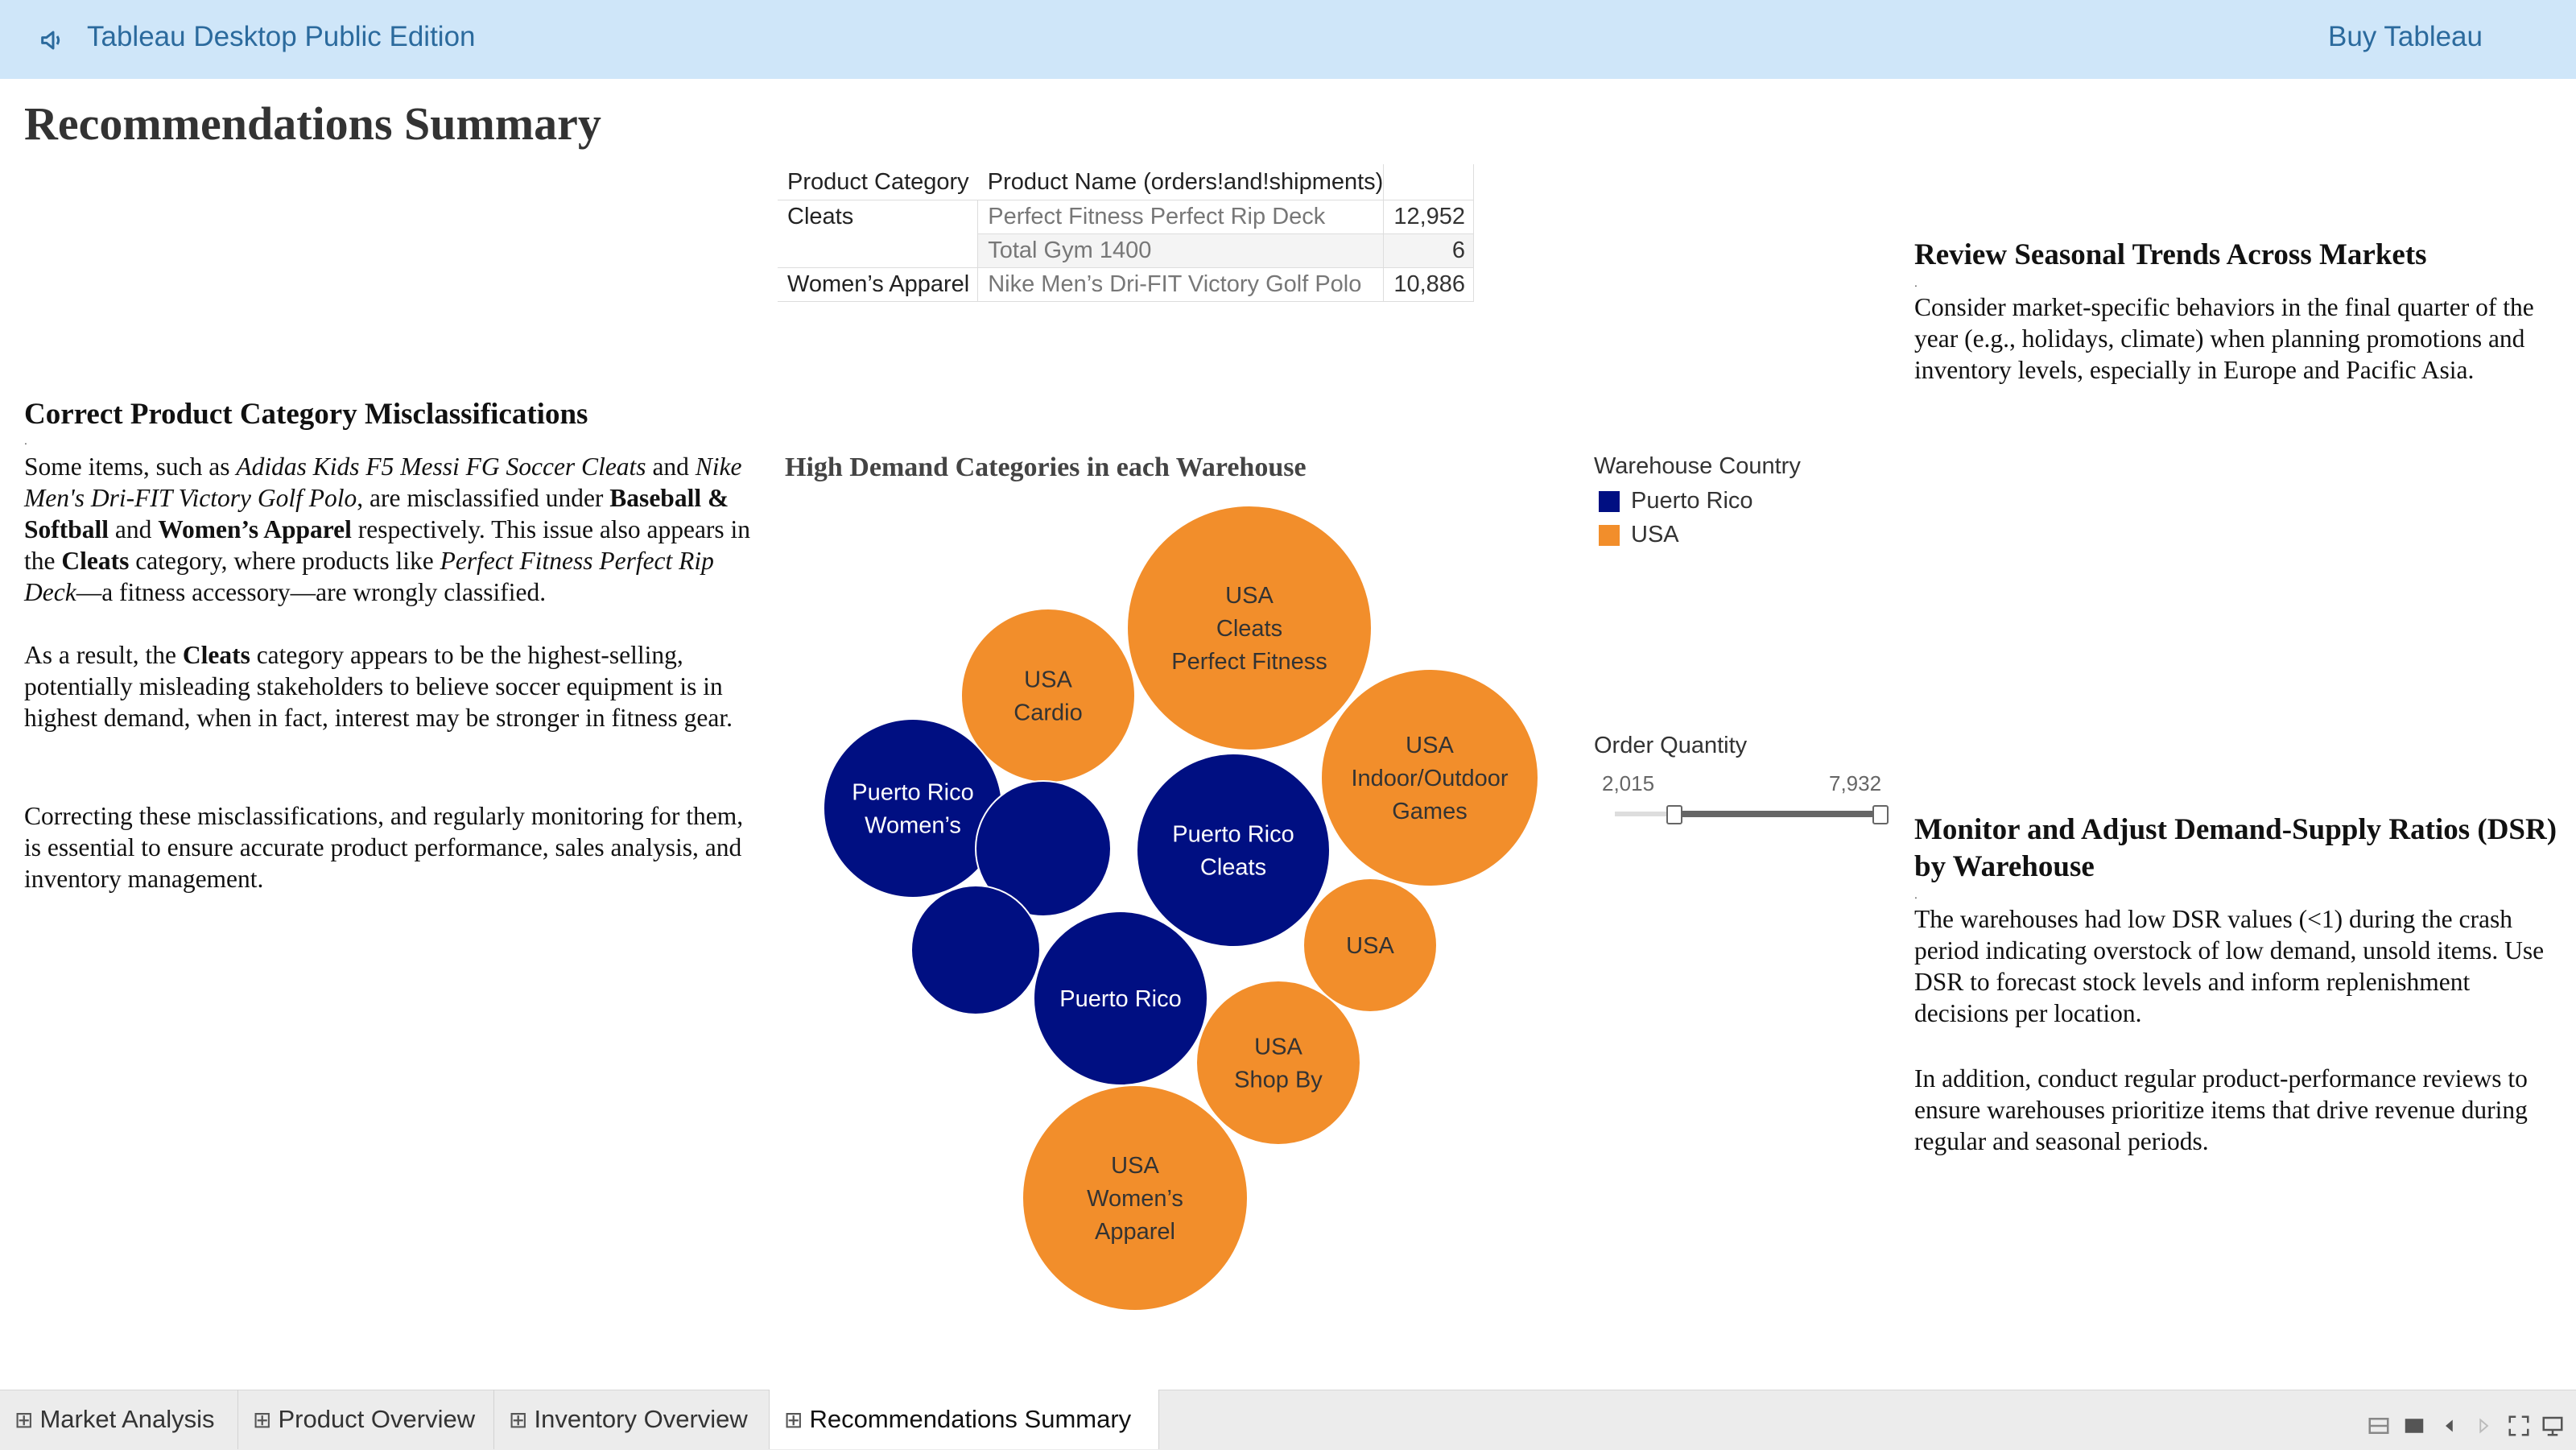 This screenshot has height=1450, width=2576. Describe the element at coordinates (1180, 284) in the screenshot. I see `table-cell-product: Nike Men’s Dri-FIT Victory Golf Polo` at that location.